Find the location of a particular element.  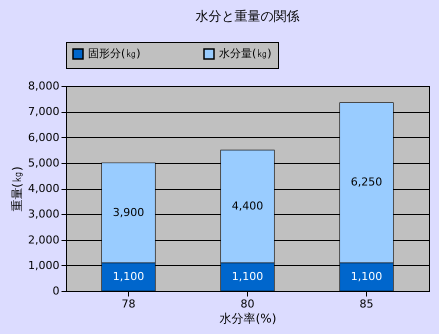

y-tick-label: 8,000 is located at coordinates (44, 86).